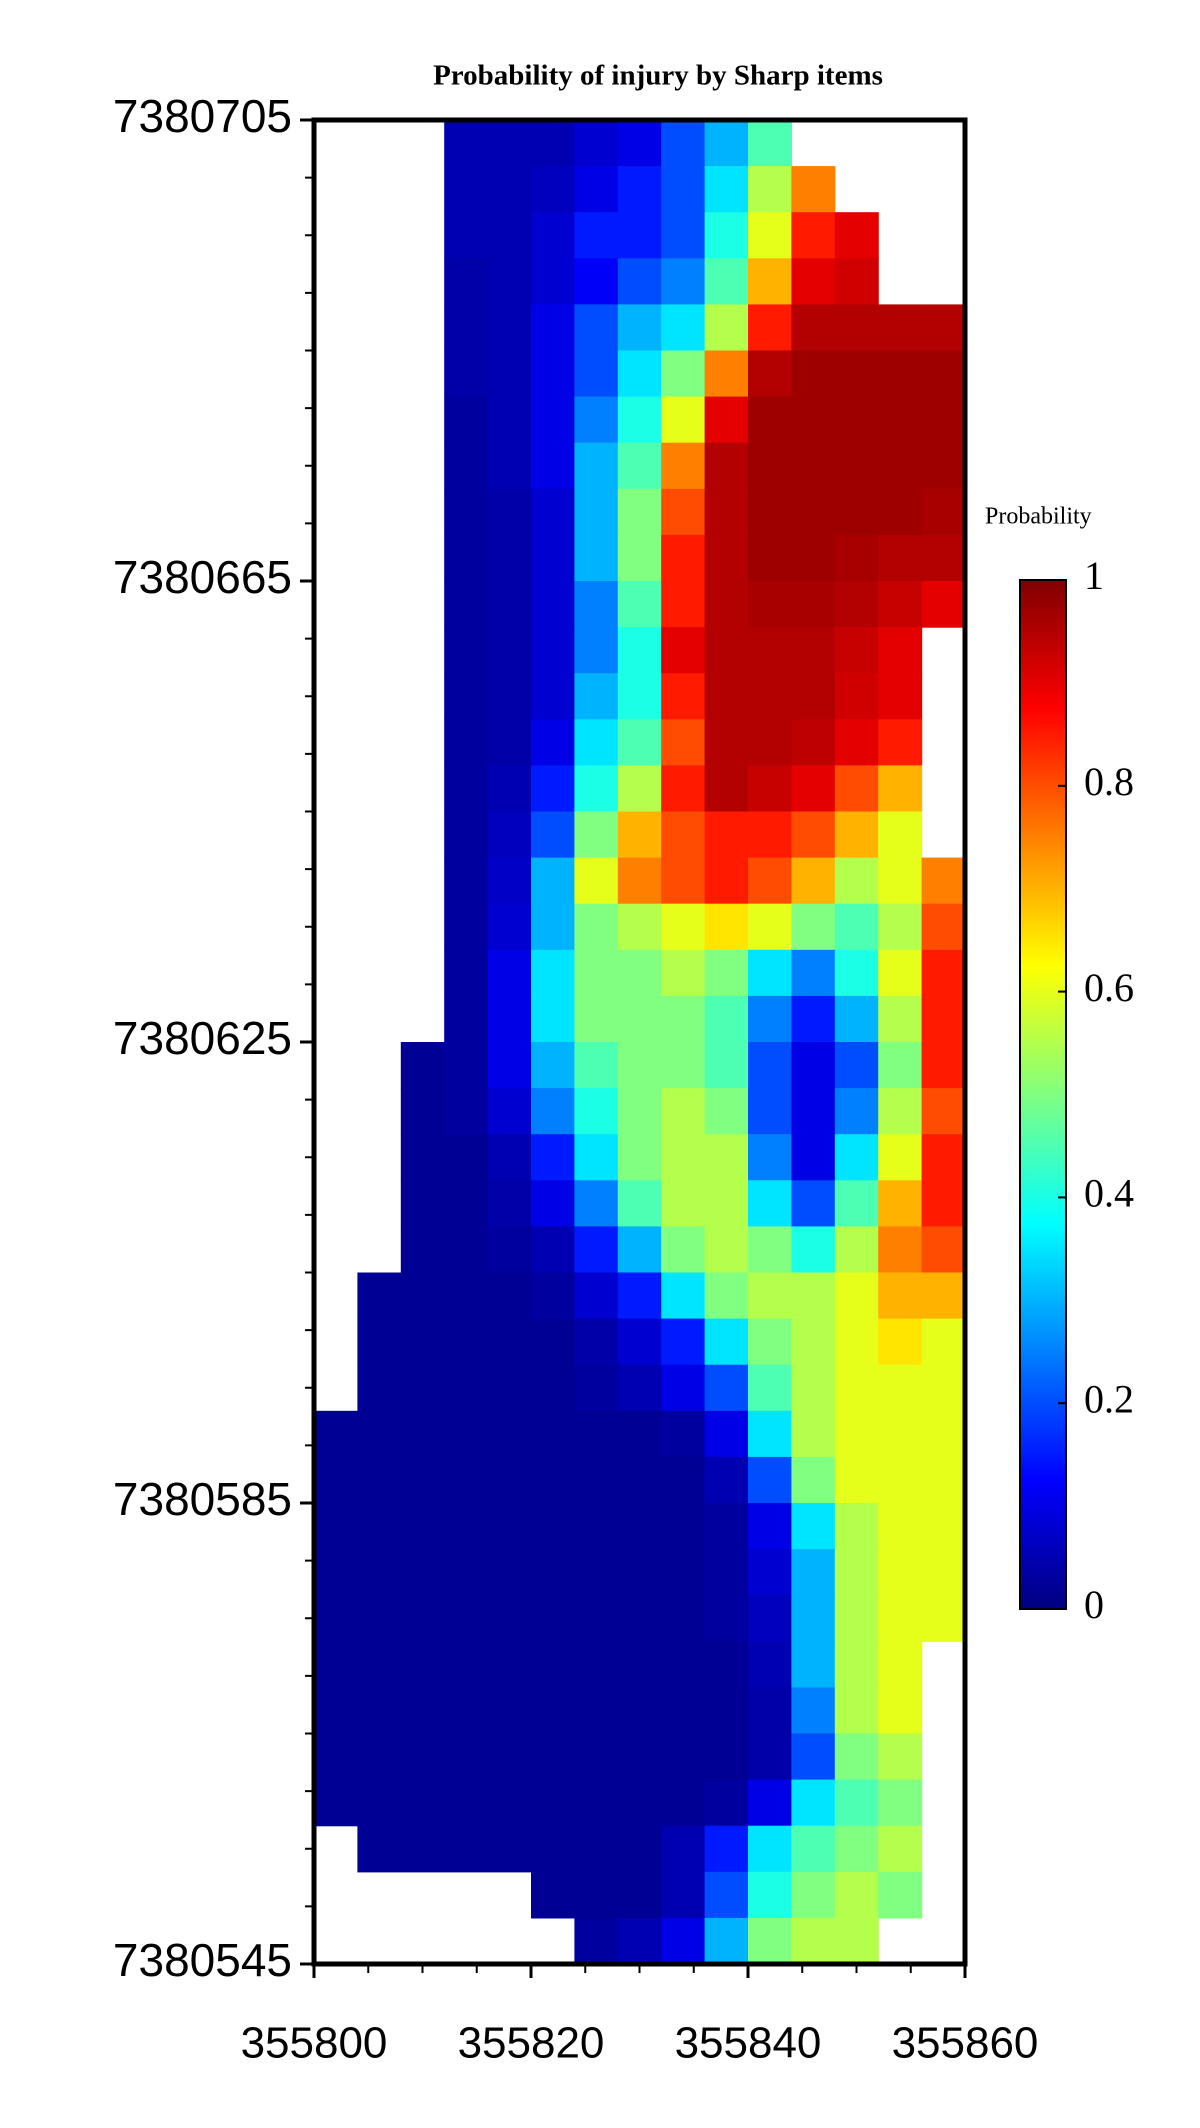 This screenshot has width=1200, height=2128. I want to click on colorbar-tick-label: 1, so click(1094, 575).